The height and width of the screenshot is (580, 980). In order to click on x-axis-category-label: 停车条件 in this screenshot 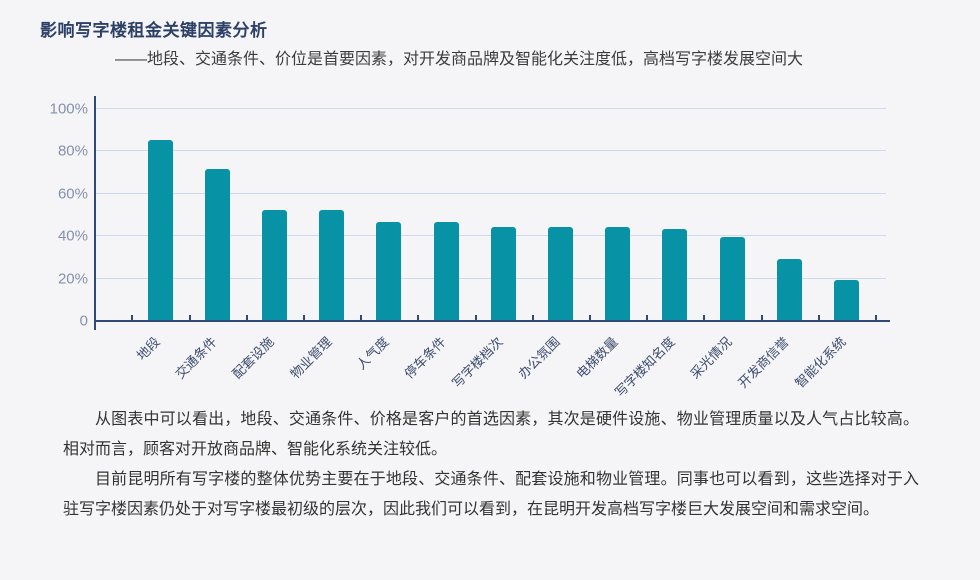, I will do `click(425, 358)`.